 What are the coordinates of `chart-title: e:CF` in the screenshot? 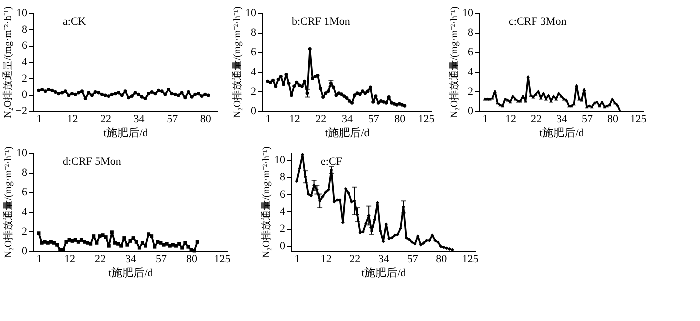 It's located at (331, 162).